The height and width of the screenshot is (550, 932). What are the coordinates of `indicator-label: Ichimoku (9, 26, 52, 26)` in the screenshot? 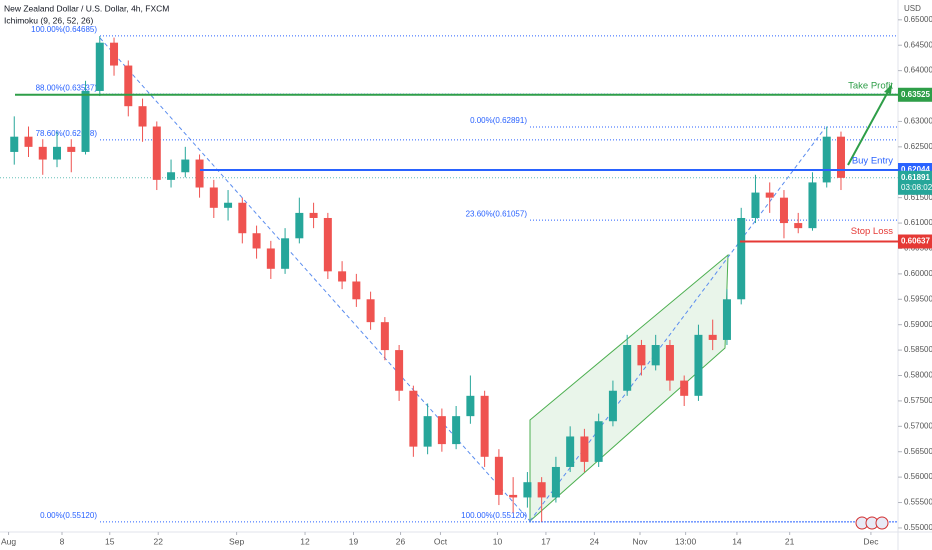 It's located at (48, 20).